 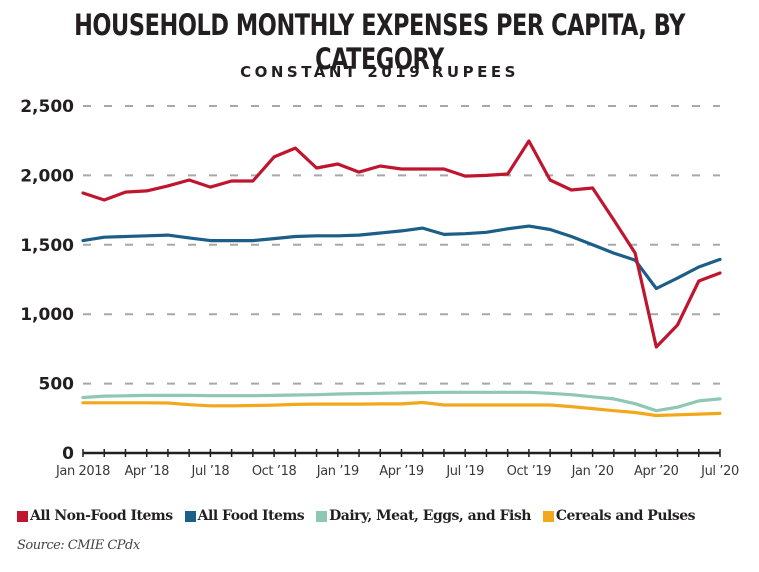 What do you see at coordinates (47, 107) in the screenshot?
I see `y-tick-label: 2,500` at bounding box center [47, 107].